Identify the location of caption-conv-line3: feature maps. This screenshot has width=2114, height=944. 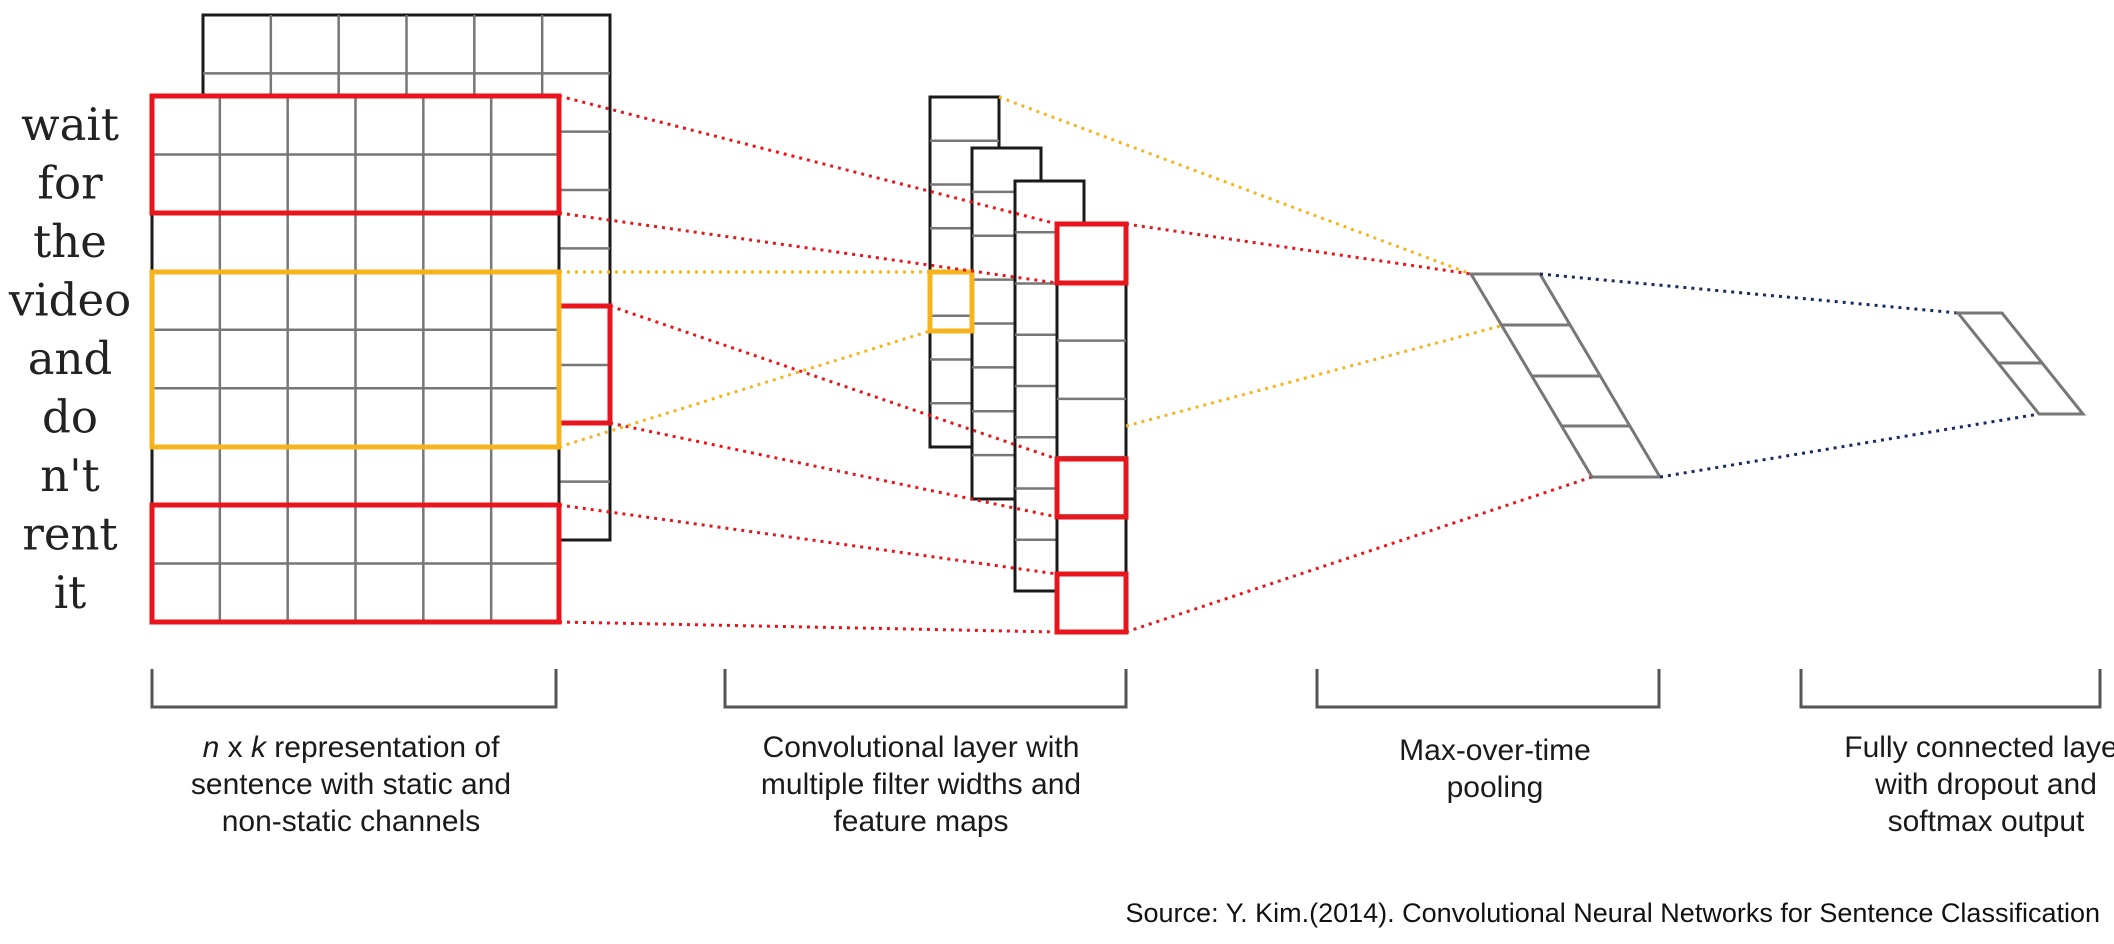
(920, 821).